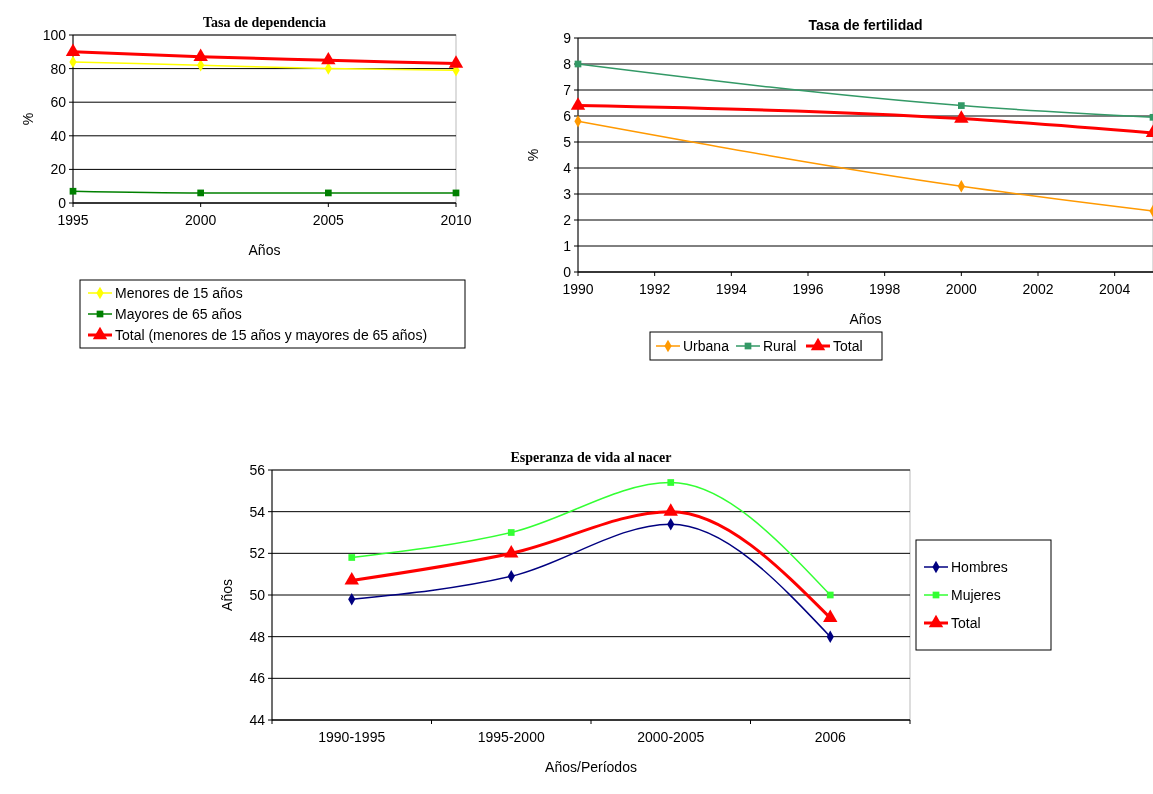  I want to click on x-tick-label: 1996, so click(808, 289).